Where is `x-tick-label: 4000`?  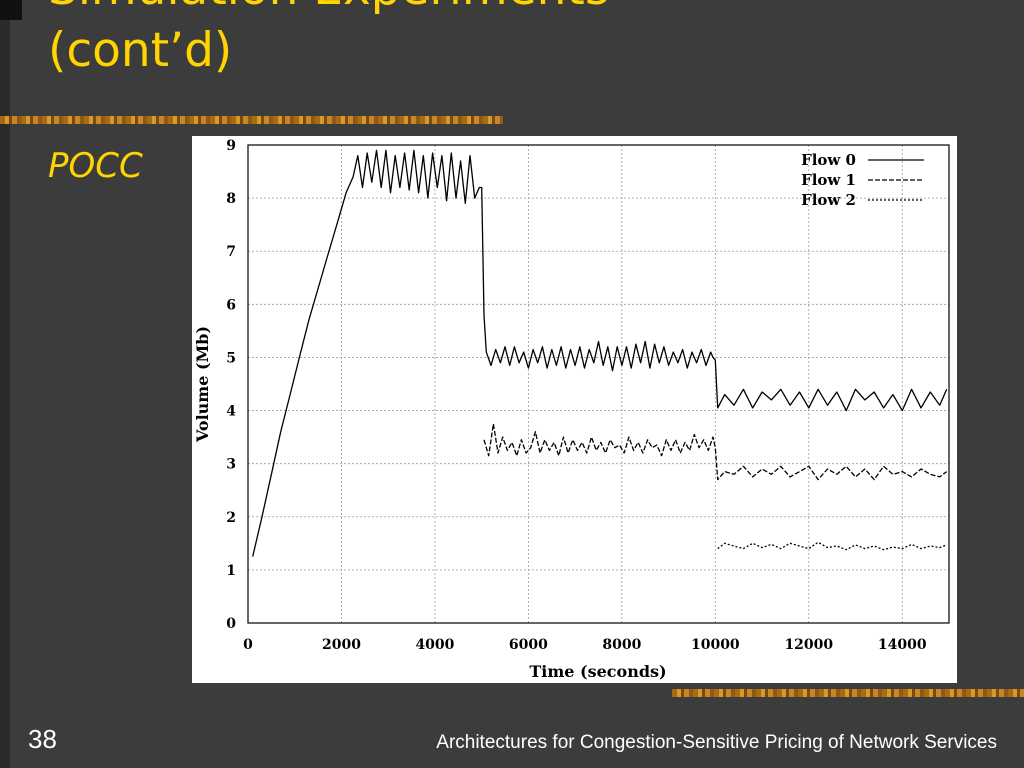 x-tick-label: 4000 is located at coordinates (434, 645).